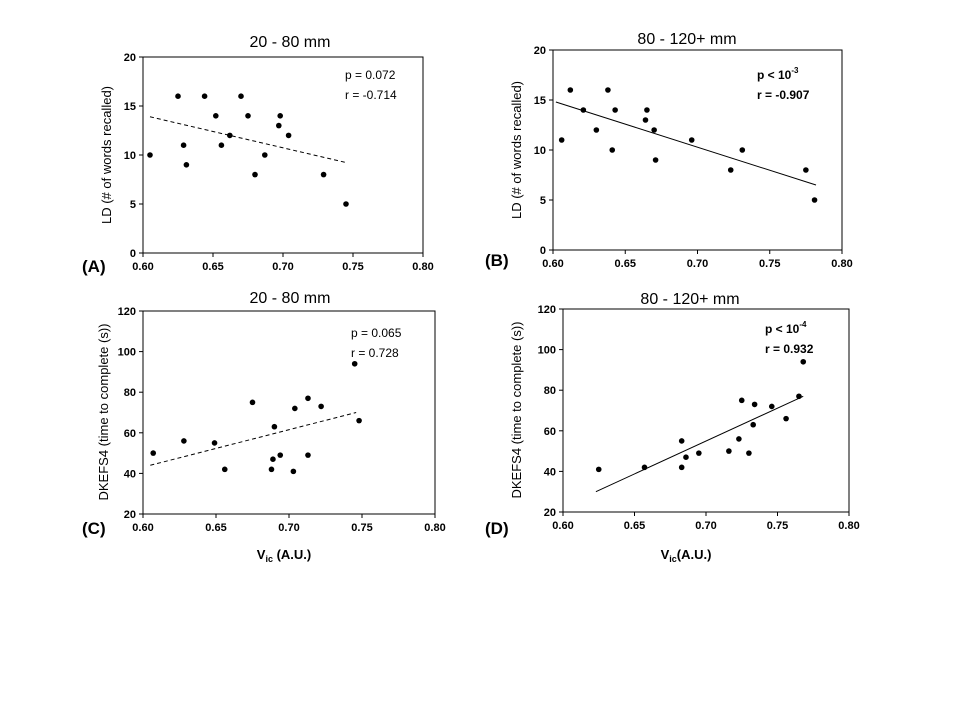 This screenshot has height=720, width=960. What do you see at coordinates (550, 472) in the screenshot?
I see `y-tick-label: 40` at bounding box center [550, 472].